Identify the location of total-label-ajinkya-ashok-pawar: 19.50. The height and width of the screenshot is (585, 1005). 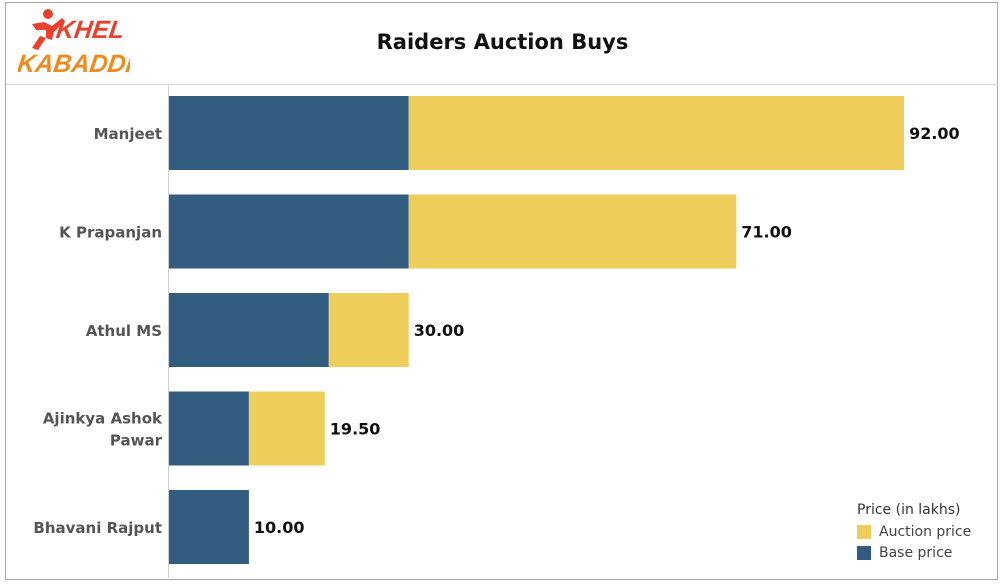
(355, 429).